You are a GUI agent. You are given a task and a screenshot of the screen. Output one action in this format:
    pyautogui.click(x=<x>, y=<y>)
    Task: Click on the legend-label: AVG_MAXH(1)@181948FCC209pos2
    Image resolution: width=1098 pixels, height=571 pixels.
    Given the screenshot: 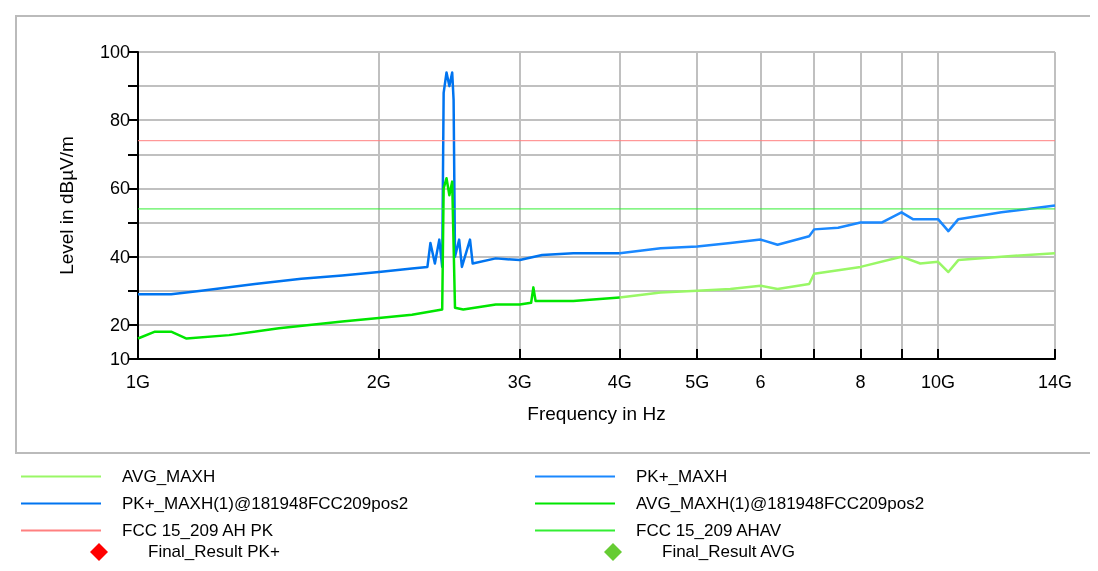 What is the action you would take?
    pyautogui.click(x=780, y=503)
    